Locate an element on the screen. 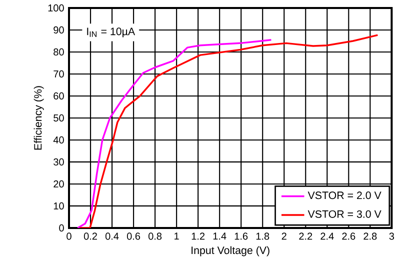 This screenshot has width=406, height=269. x-tick-label: 2 is located at coordinates (284, 236).